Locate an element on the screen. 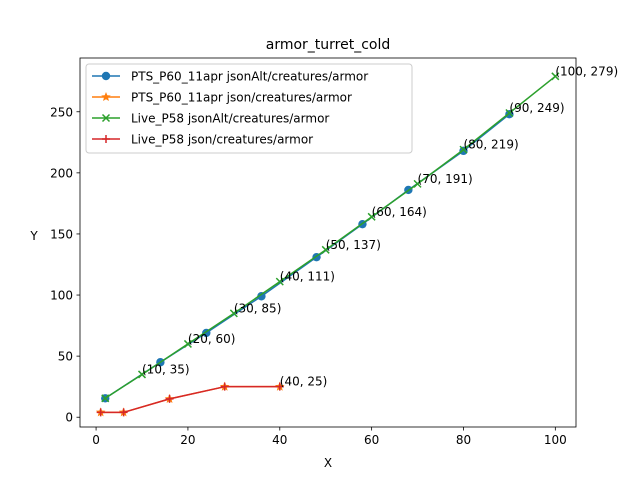 This screenshot has width=640, height=480. y-tick-label: 150 is located at coordinates (61, 234).